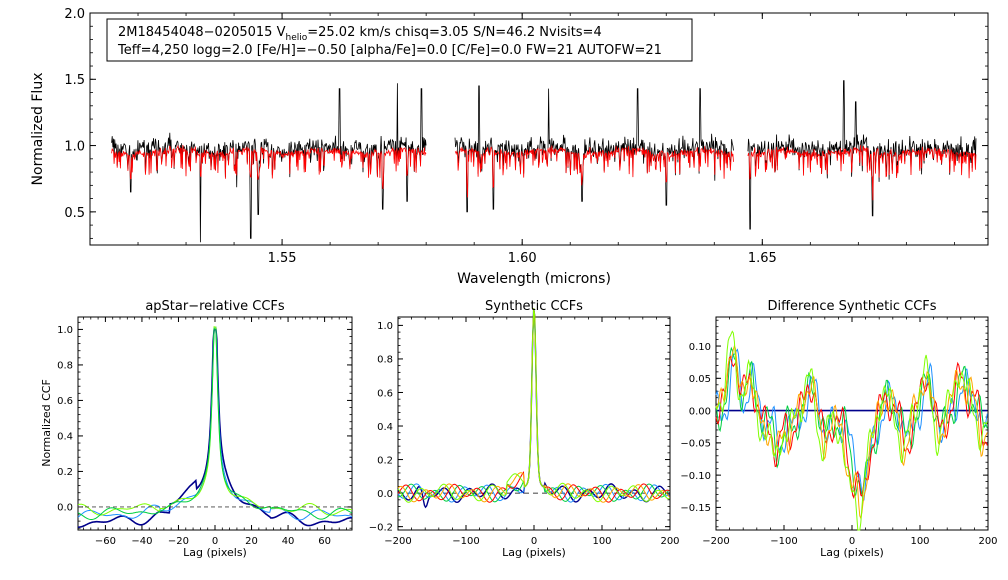  What do you see at coordinates (74, 80) in the screenshot?
I see `y-tick-label: 1.5` at bounding box center [74, 80].